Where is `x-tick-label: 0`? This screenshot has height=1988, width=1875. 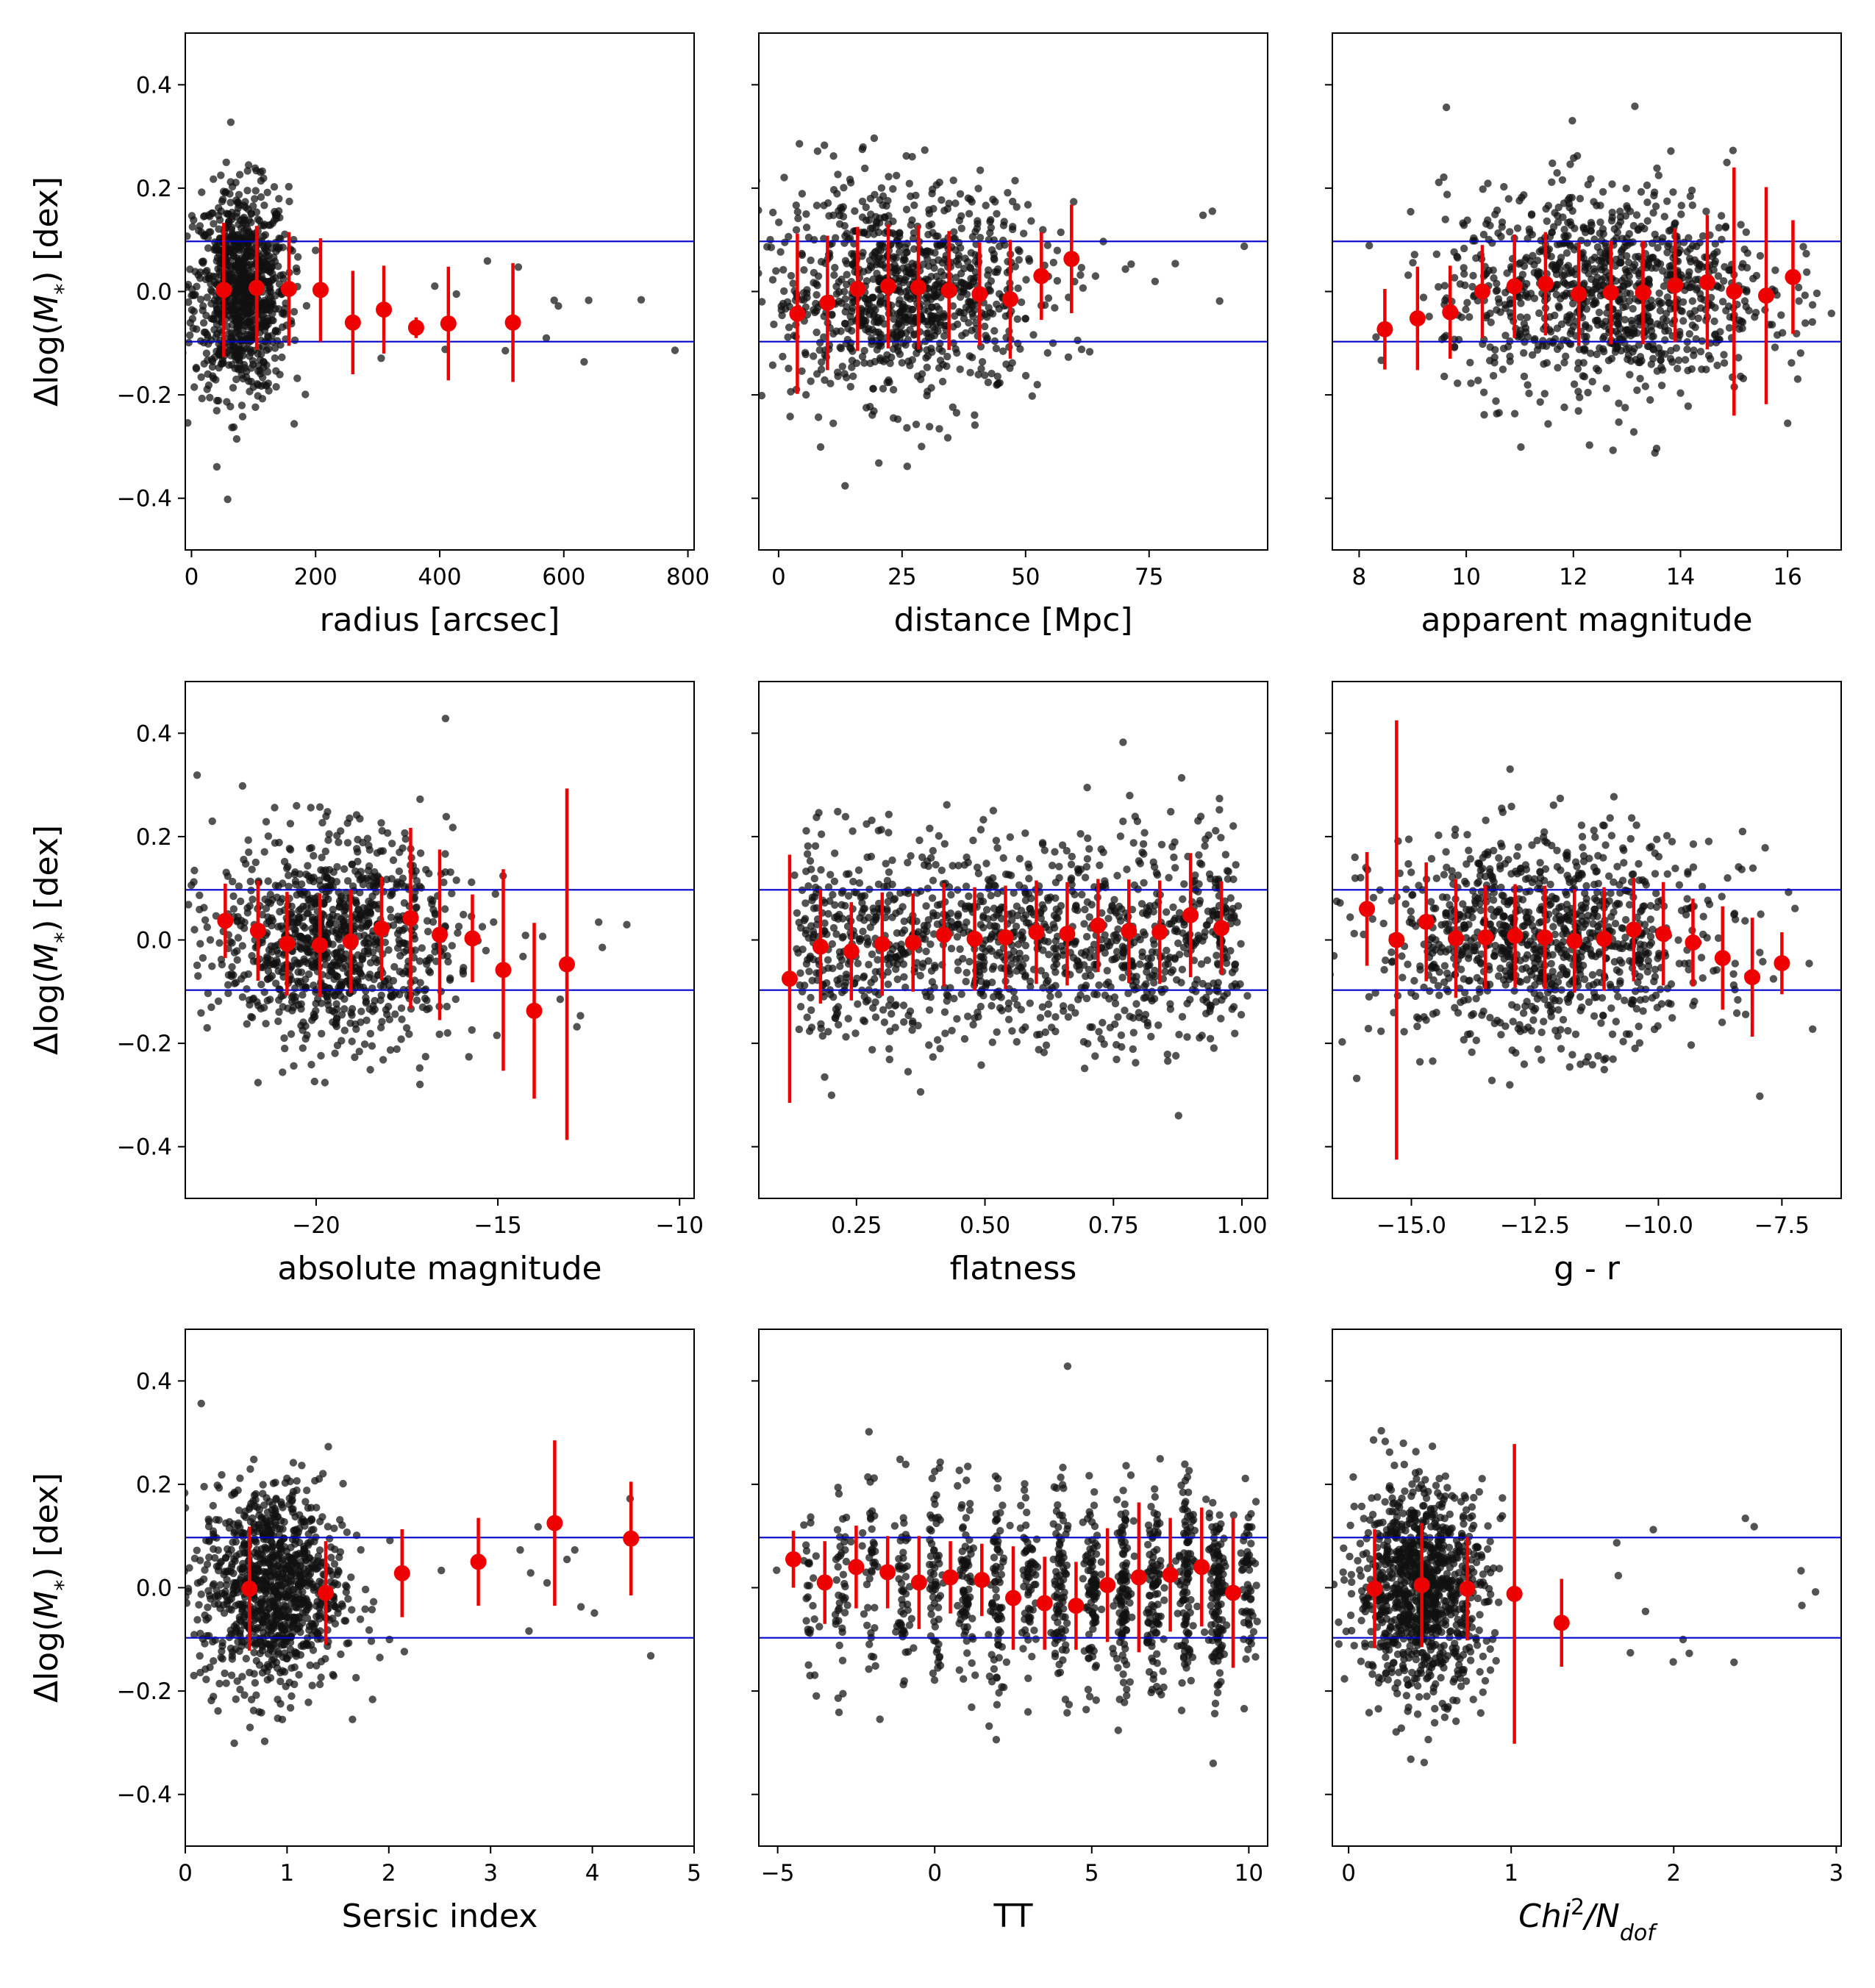 x-tick-label: 0 is located at coordinates (778, 577).